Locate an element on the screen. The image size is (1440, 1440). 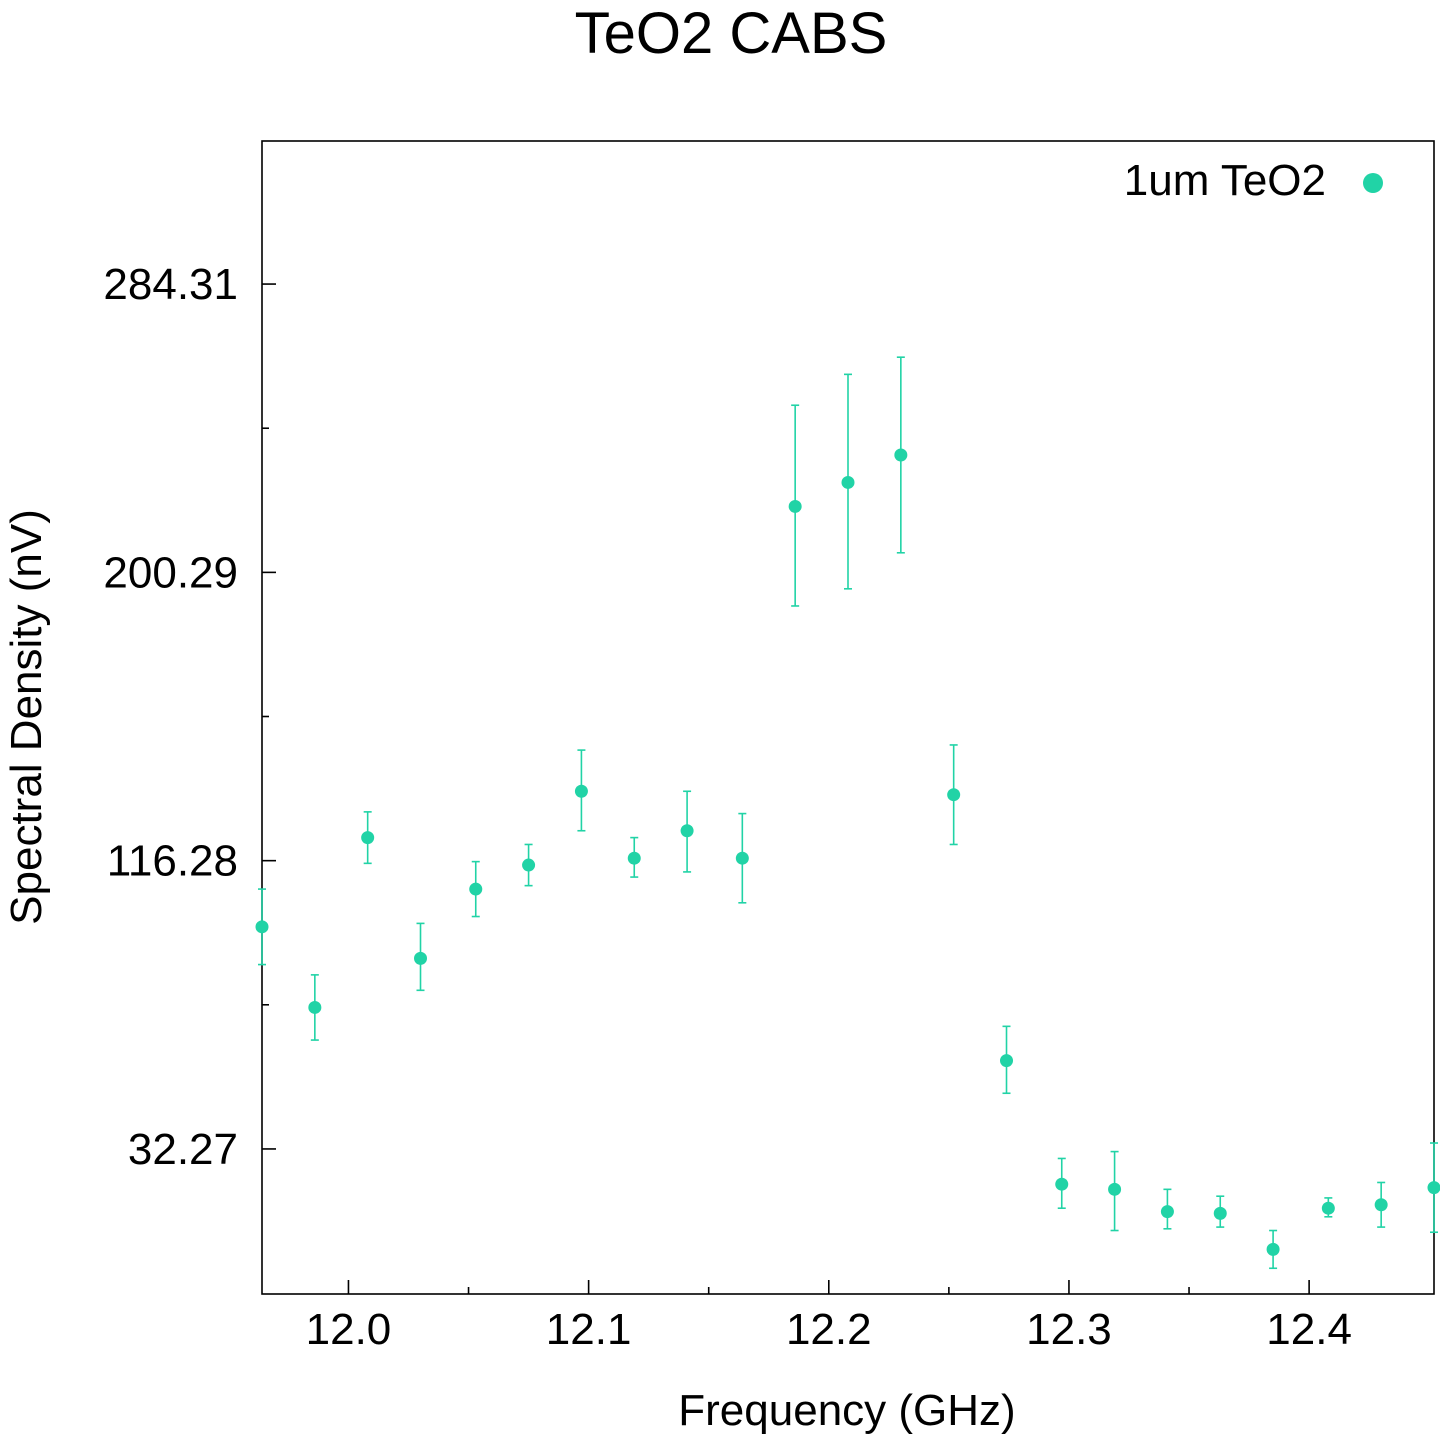
y-axis-label: Spectral Density (nV) is located at coordinates (26, 717).